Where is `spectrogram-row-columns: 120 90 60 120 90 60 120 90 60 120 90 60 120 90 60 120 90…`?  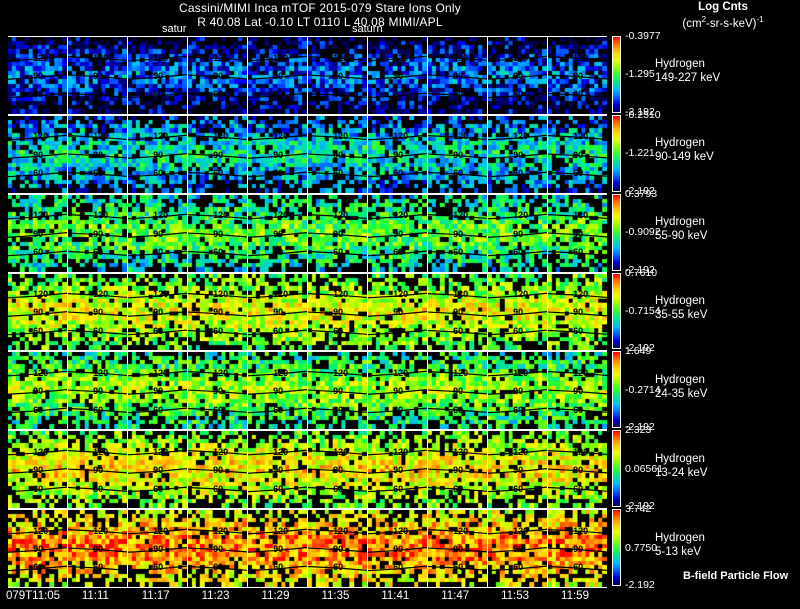
spectrogram-row-columns: 120 90 60 120 90 60 120 90 60 120 90 60 120 90 60 120 90… is located at coordinates (307, 548).